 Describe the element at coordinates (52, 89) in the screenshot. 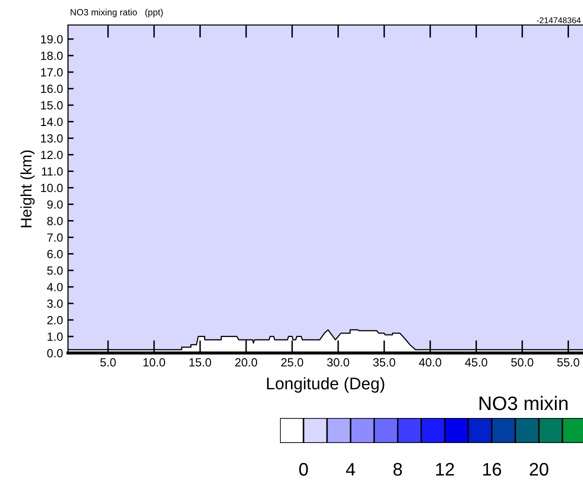

I see `y-tick-label: 16.0` at that location.